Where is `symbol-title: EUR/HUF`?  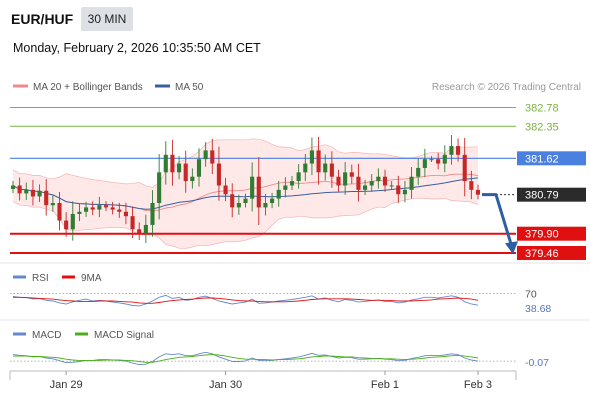
symbol-title: EUR/HUF is located at coordinates (42, 19).